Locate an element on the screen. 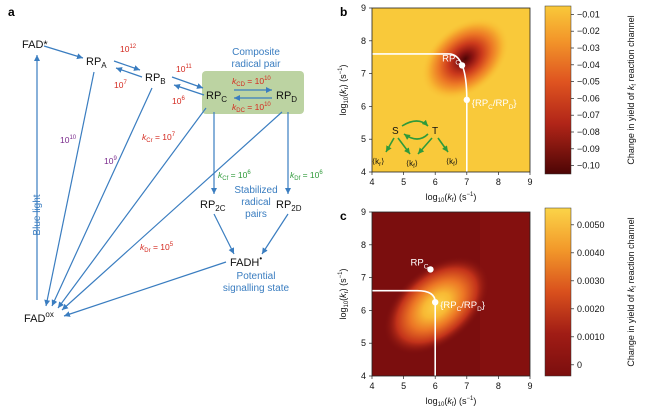 The height and width of the screenshot is (415, 650). rate-kcf: kCf = 106 is located at coordinates (234, 176).